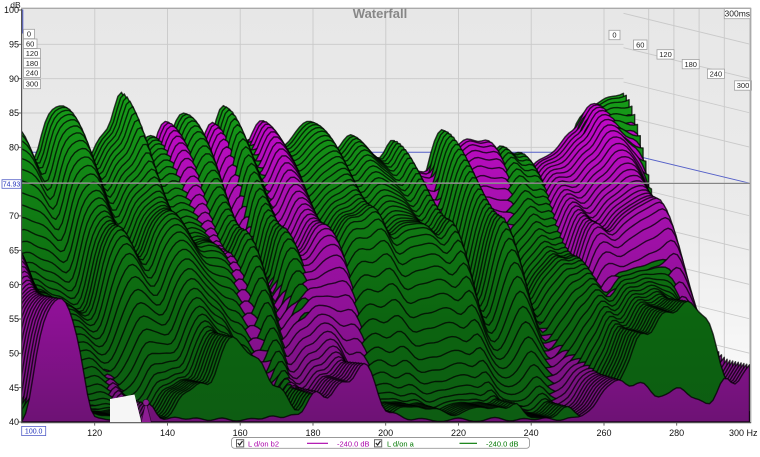  What do you see at coordinates (14, 148) in the screenshot?
I see `svg-text: 80` at bounding box center [14, 148].